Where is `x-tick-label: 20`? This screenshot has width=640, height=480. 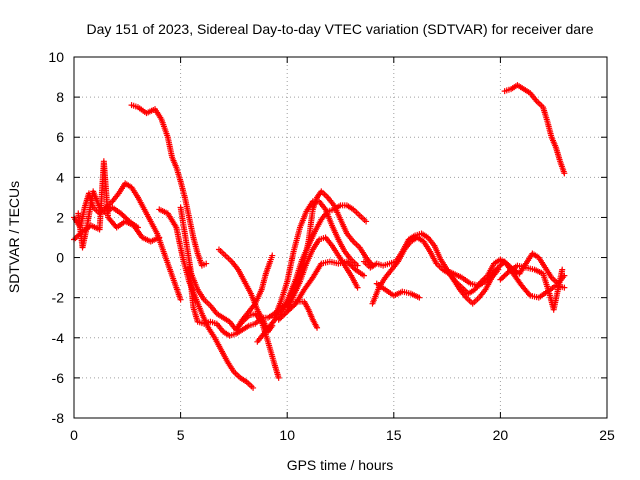 x-tick-label: 20 is located at coordinates (501, 435).